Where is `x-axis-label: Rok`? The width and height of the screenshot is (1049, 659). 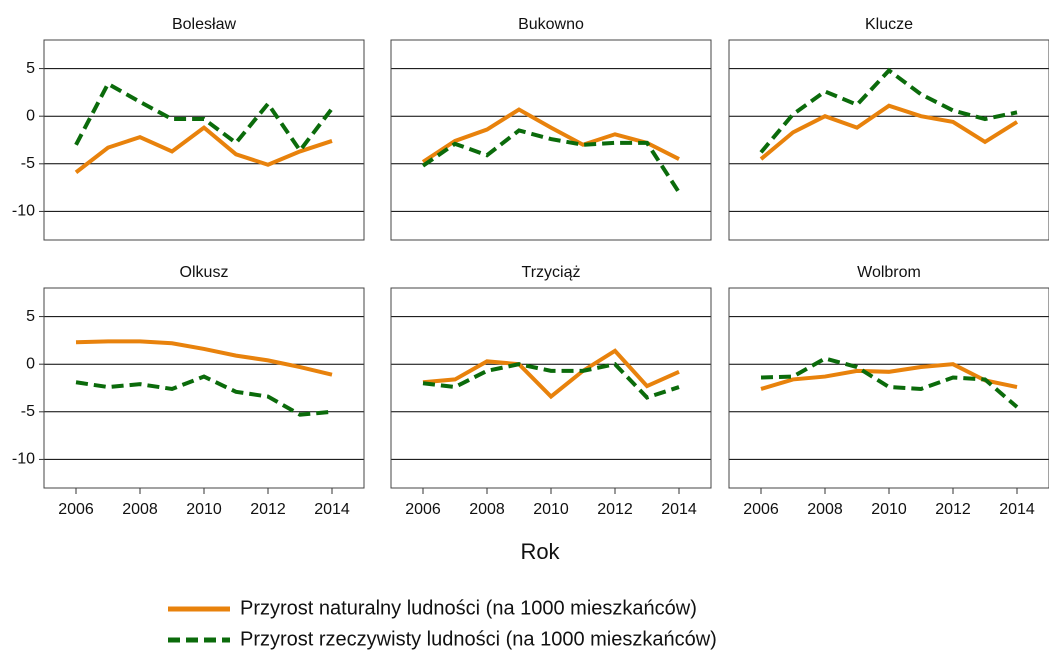 x-axis-label: Rok is located at coordinates (540, 551).